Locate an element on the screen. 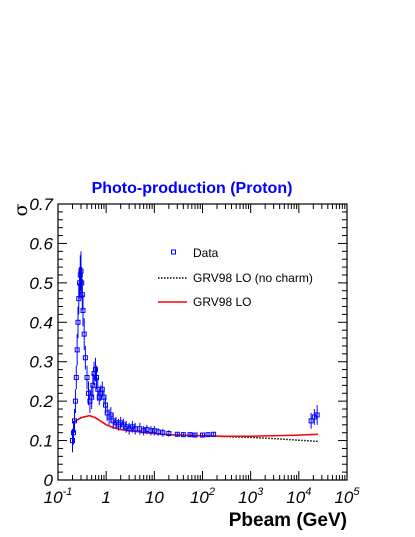  legend: Data GRV98 LO (no charm) GRV98 LO is located at coordinates (235, 277).